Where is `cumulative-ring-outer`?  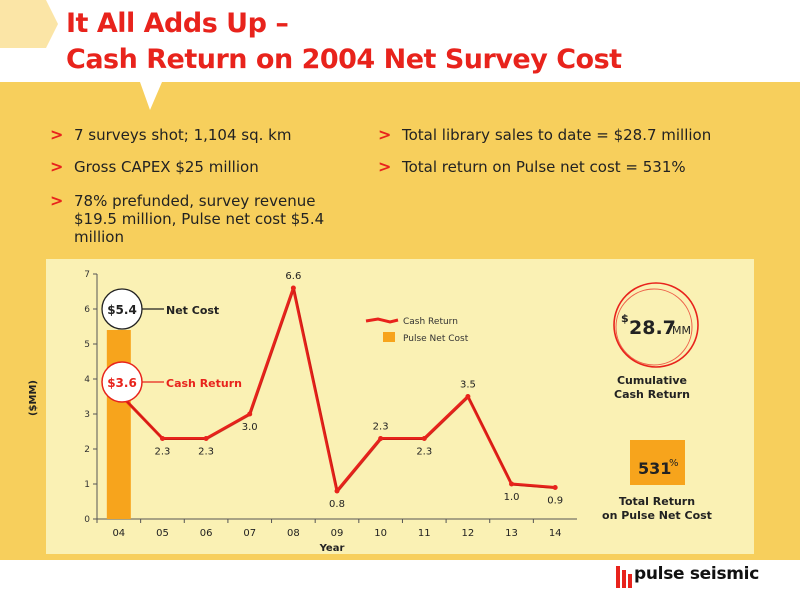 cumulative-ring-outer is located at coordinates (656, 325).